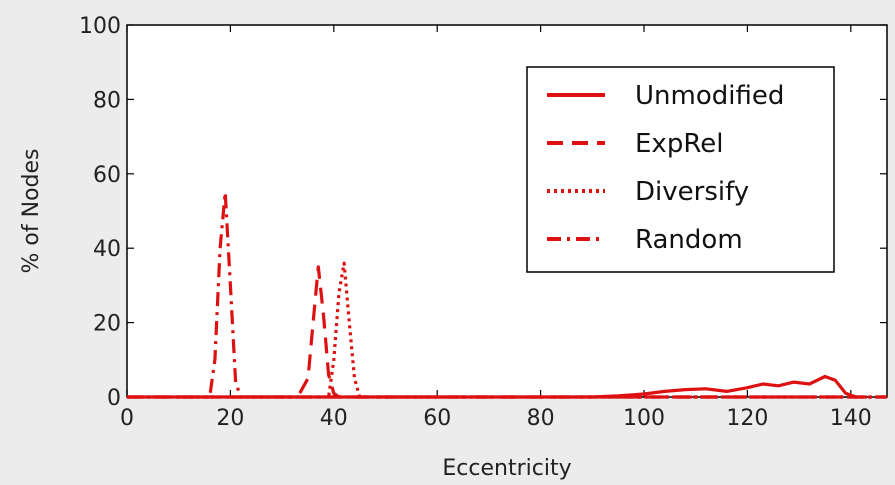 The width and height of the screenshot is (895, 485). Describe the element at coordinates (334, 418) in the screenshot. I see `x-tick-label: 40` at that location.